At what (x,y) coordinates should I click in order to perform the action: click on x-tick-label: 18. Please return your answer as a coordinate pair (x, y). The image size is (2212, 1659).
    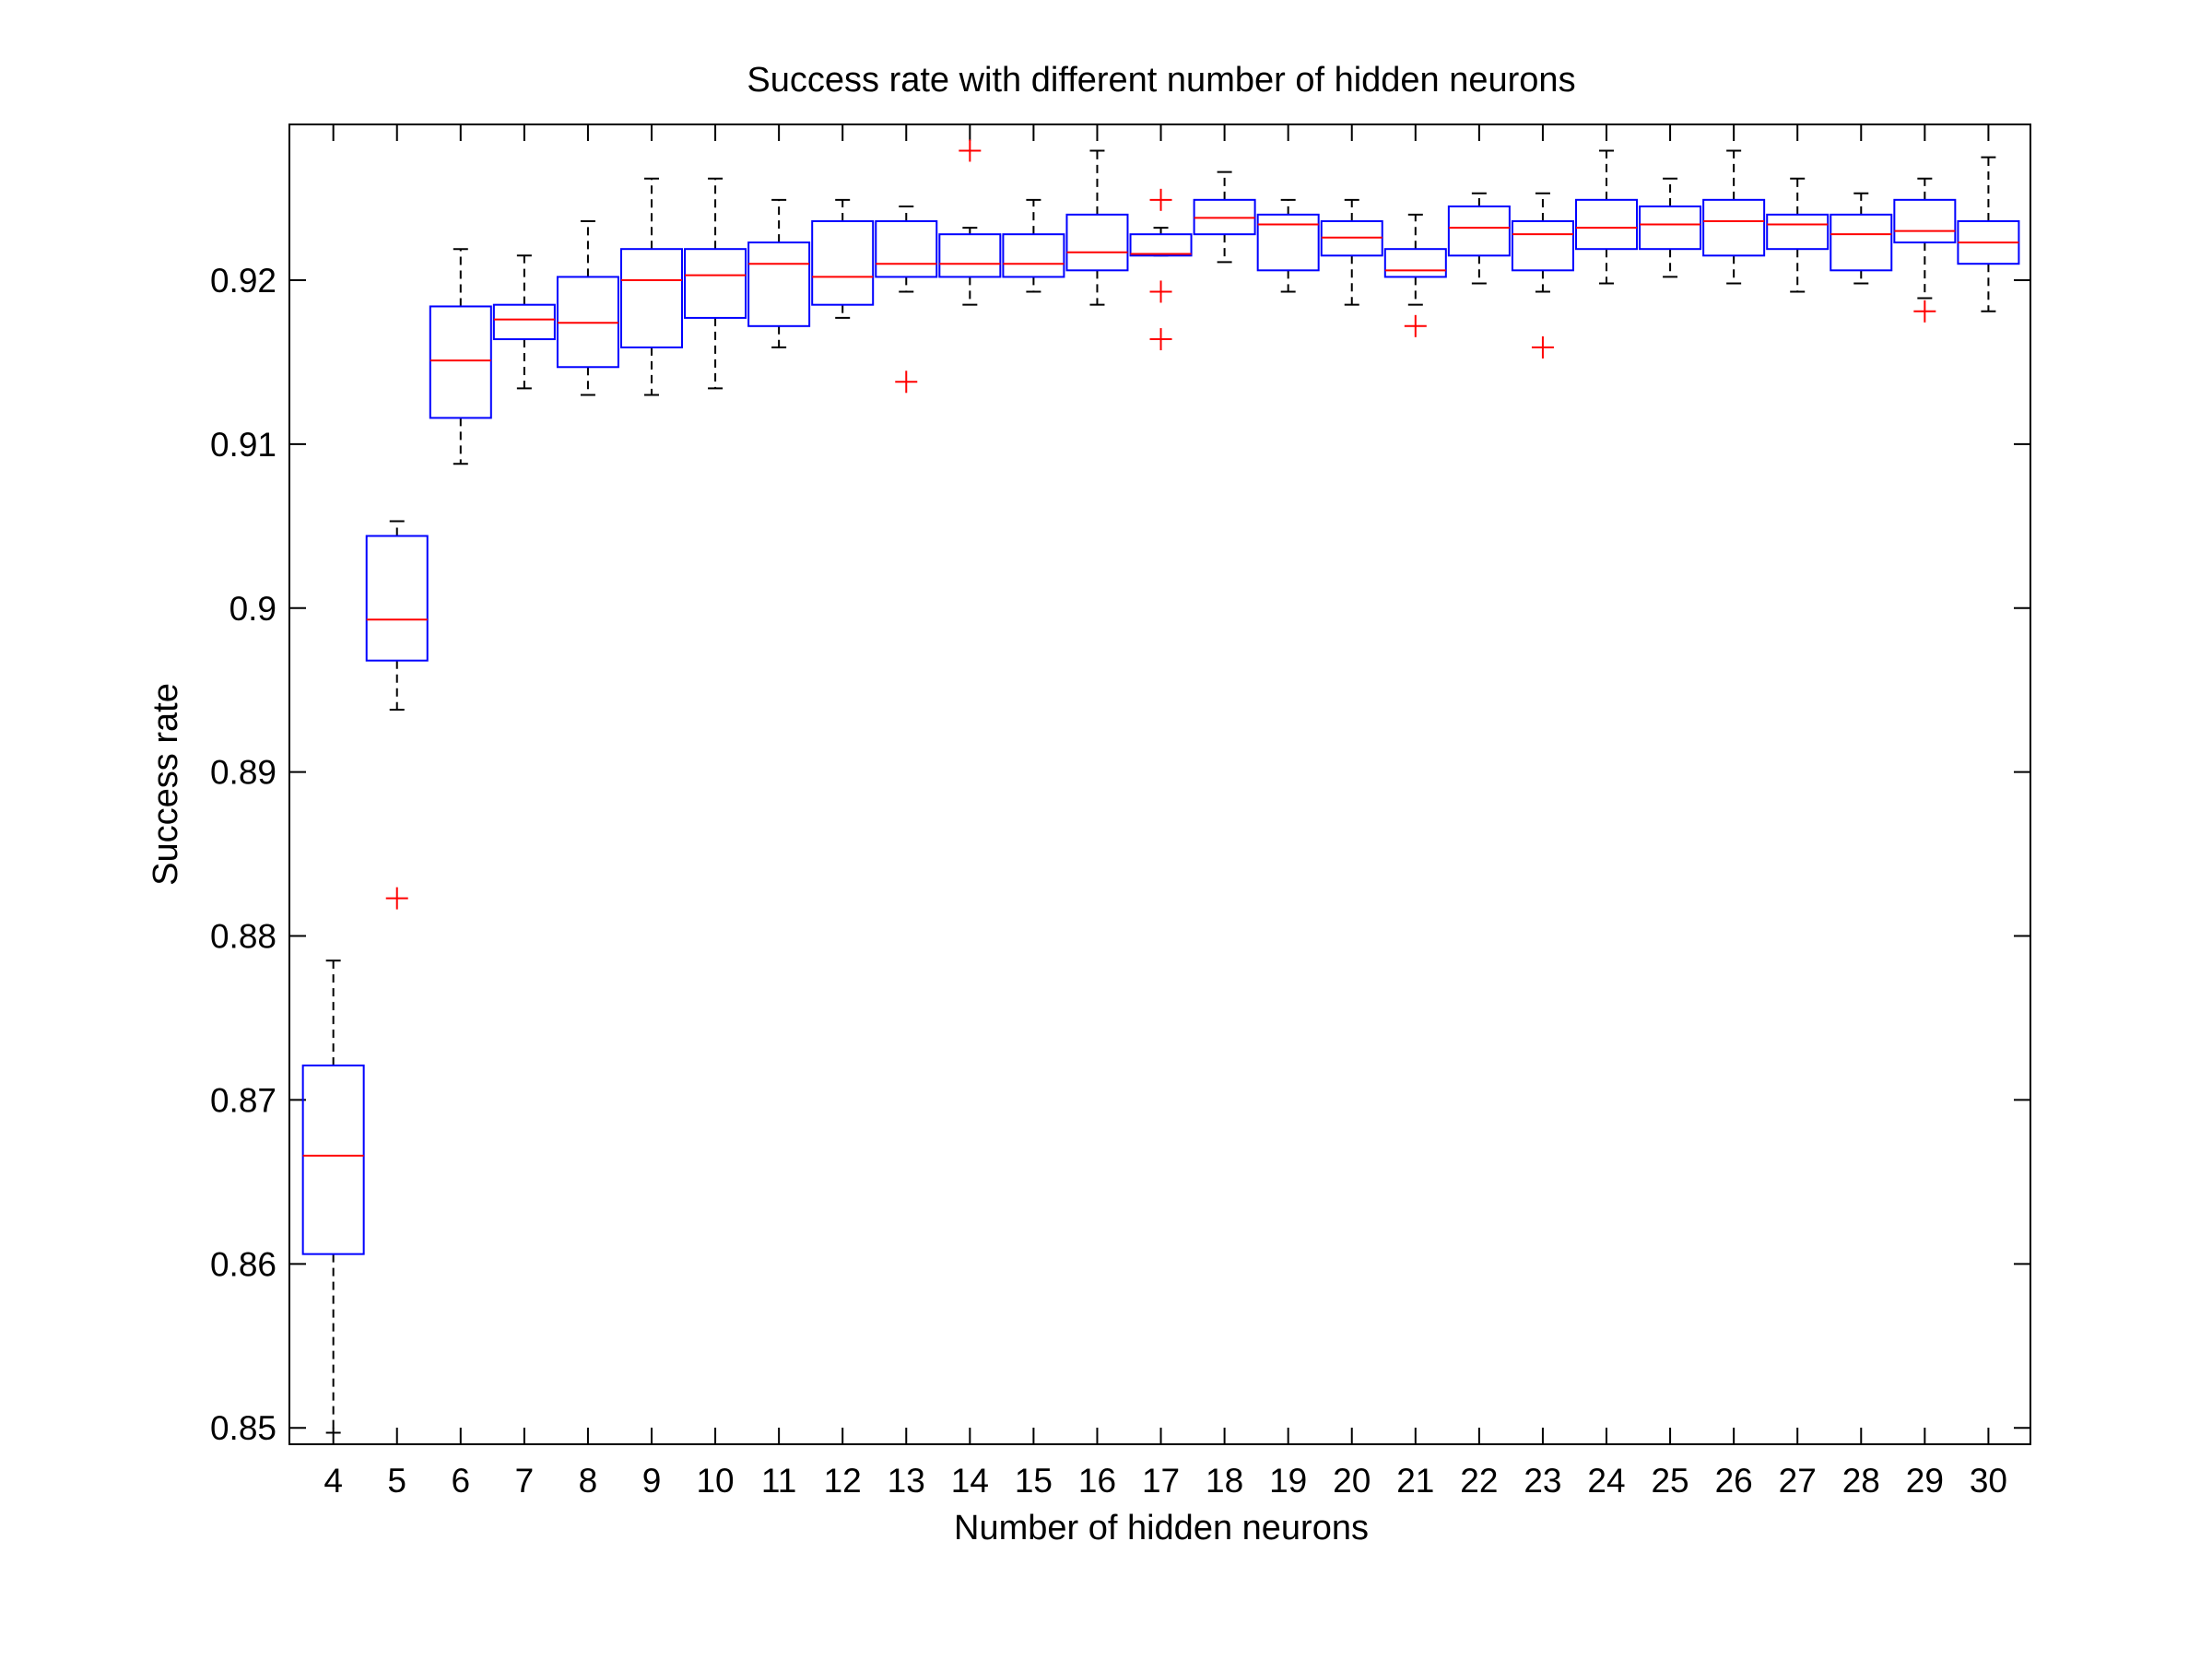
    Looking at the image, I should click on (1224, 1481).